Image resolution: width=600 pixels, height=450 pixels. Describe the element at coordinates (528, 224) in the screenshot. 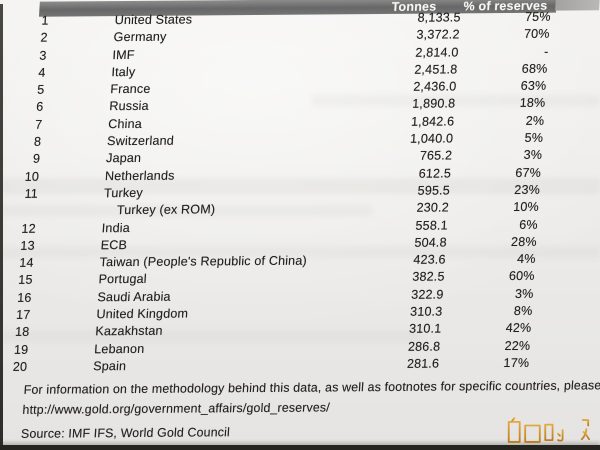

I see `reserves-cell: 6%` at that location.